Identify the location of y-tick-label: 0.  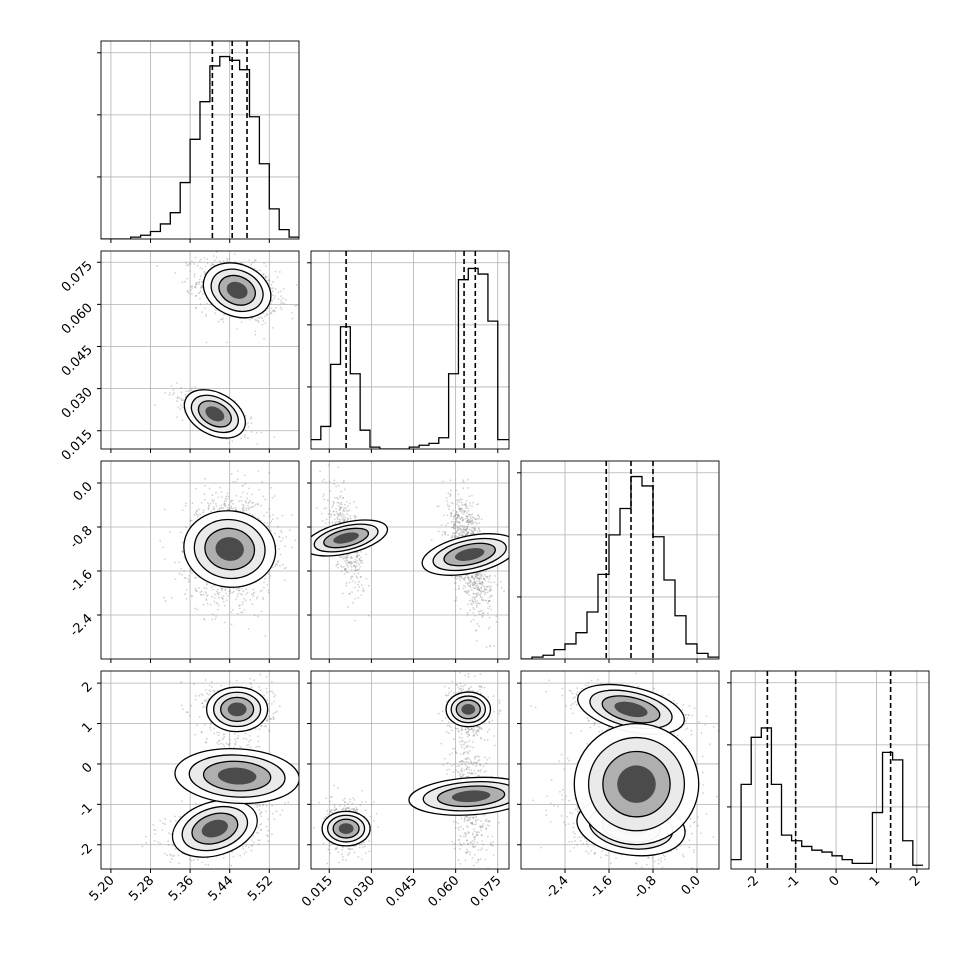
(87, 768).